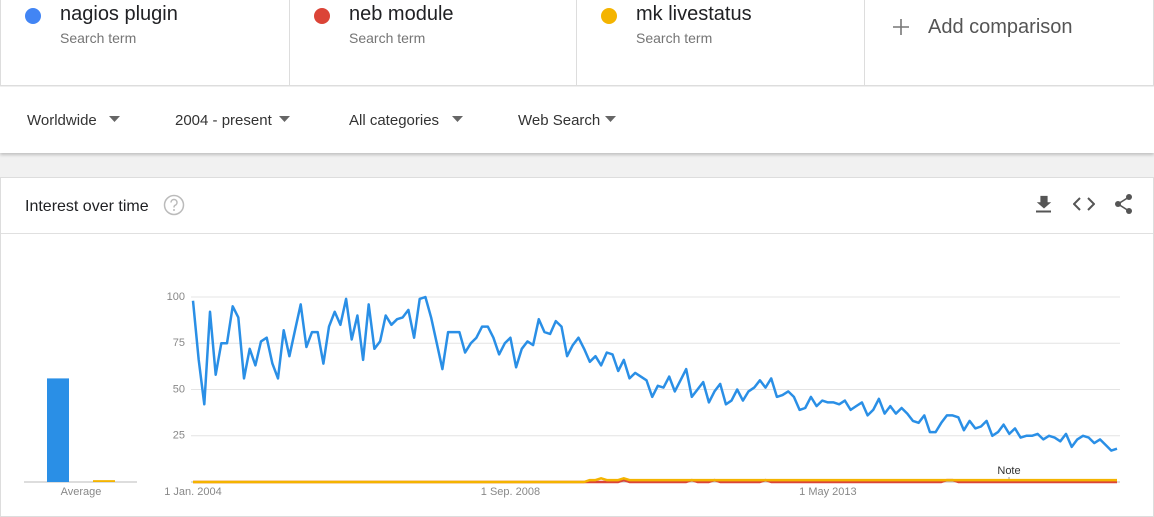 The image size is (1154, 517). I want to click on filter-label: All categories, so click(394, 120).